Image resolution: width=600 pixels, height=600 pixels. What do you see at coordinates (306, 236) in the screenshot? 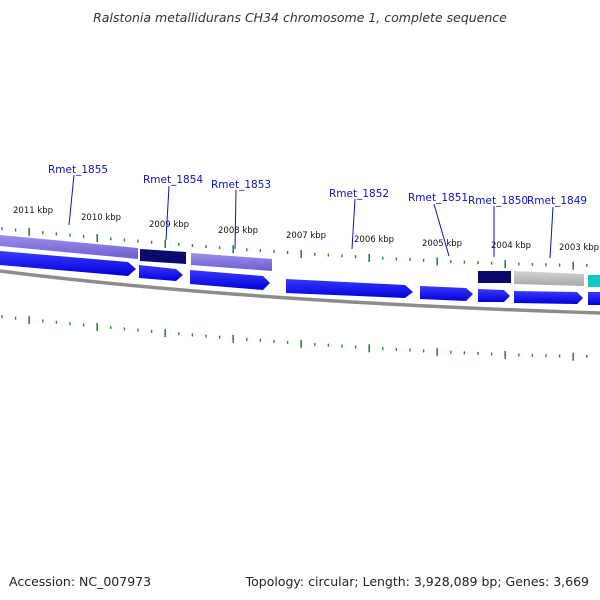
I see `kbp-label-2007: 2007 kbp` at bounding box center [306, 236].